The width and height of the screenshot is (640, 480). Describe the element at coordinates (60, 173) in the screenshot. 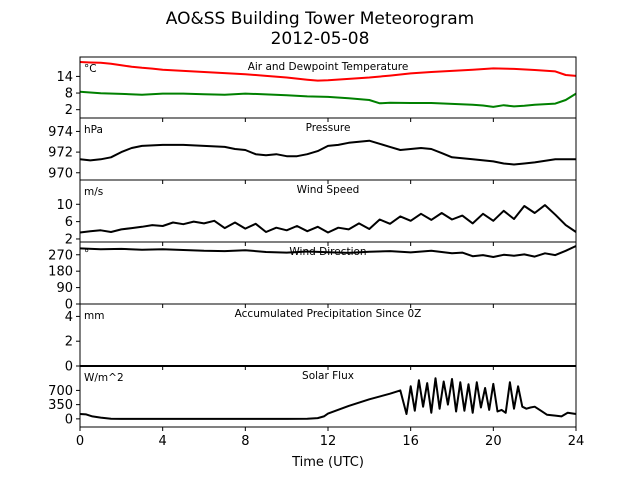

I see `panel-2-ytick-label-970: 970` at that location.